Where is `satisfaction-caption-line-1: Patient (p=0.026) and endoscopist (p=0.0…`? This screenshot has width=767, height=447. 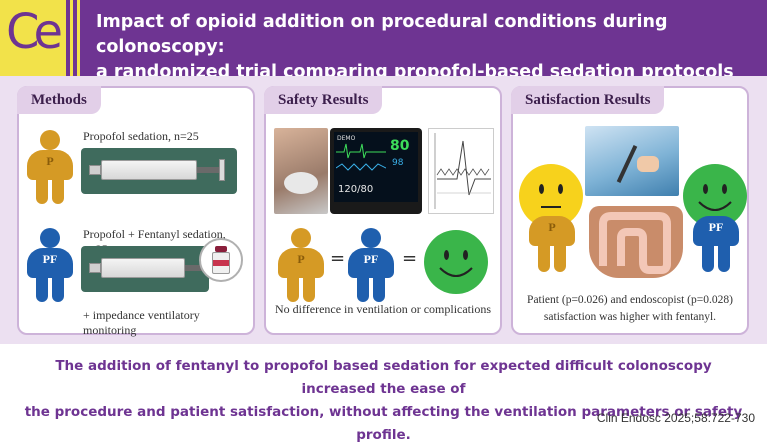 satisfaction-caption-line-1: Patient (p=0.026) and endoscopist (p=0.0… is located at coordinates (630, 300).